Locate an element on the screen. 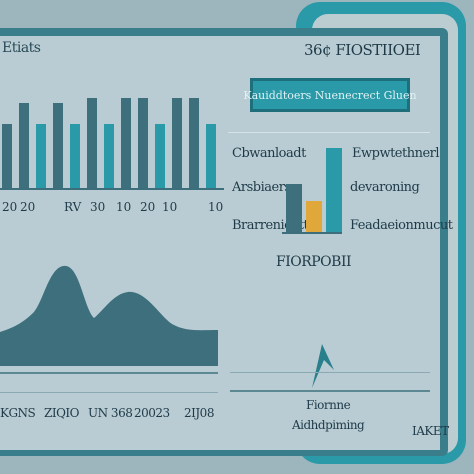 Image resolution: width=474 pixels, height=474 pixels. metric-label: Cbwanloadt is located at coordinates (269, 153).